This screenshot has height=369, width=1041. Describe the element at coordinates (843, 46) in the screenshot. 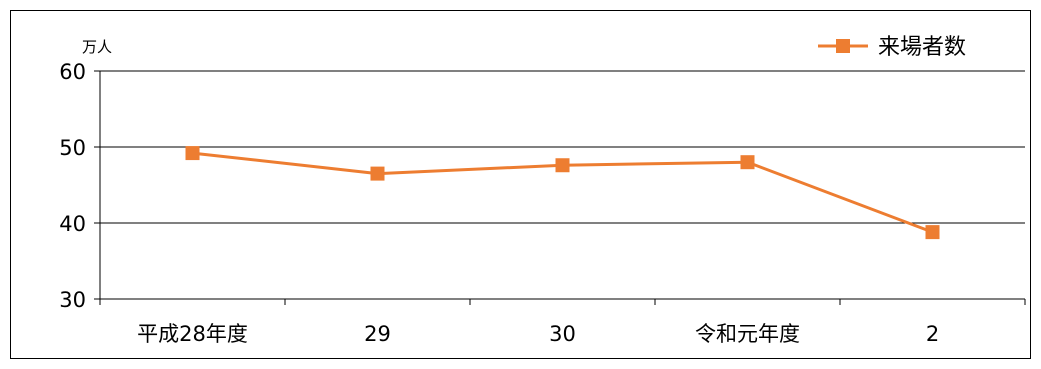

I see `legend-marker-swatch` at that location.